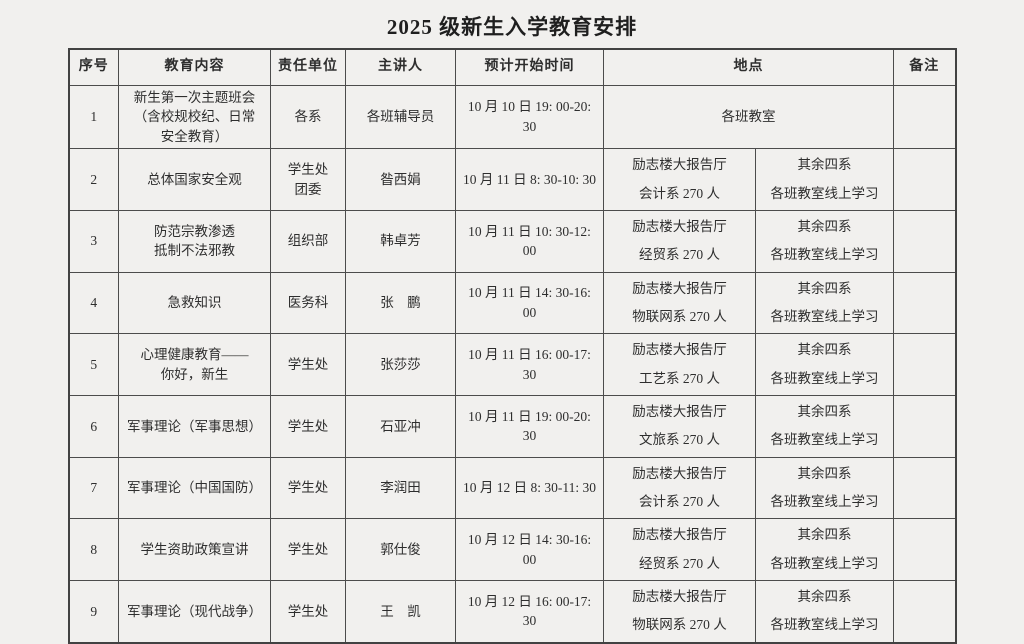  What do you see at coordinates (194, 611) in the screenshot?
I see `cell-content: 军事理论（现代战争）` at bounding box center [194, 611].